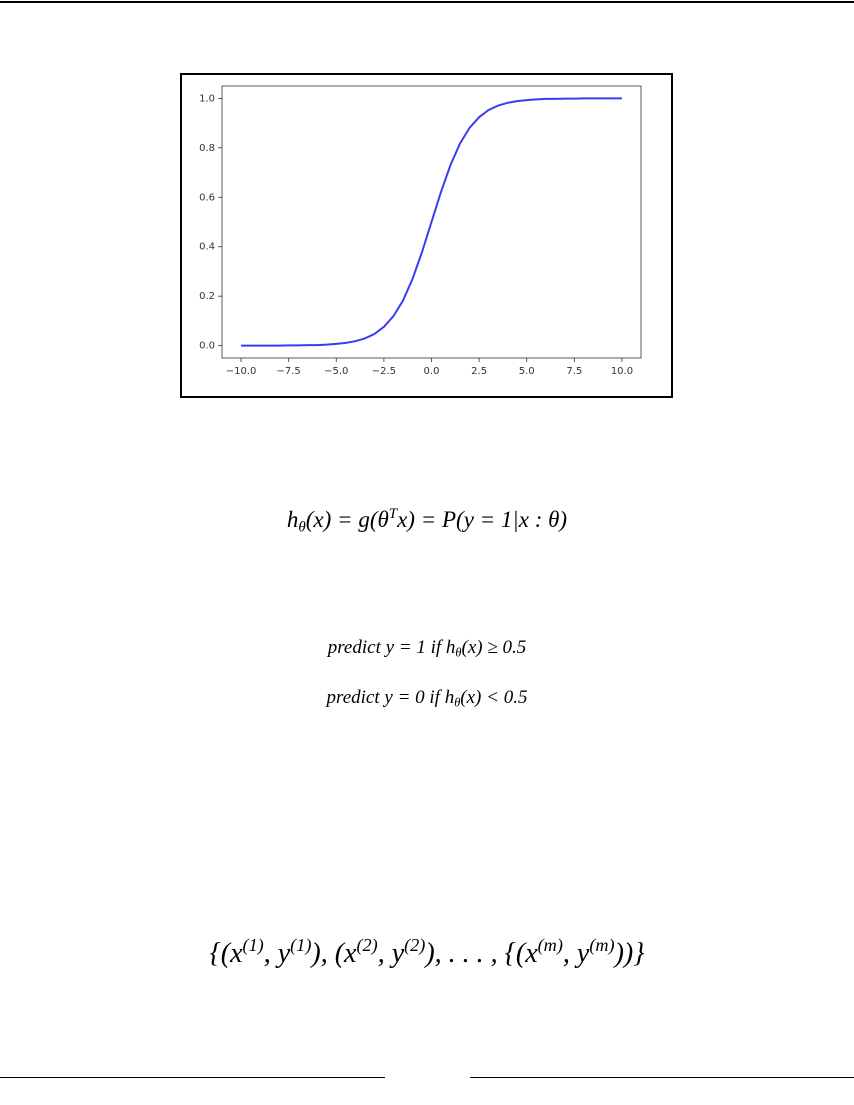 This screenshot has width=854, height=1105. Describe the element at coordinates (393, 514) in the screenshot. I see `eq-sup: T` at that location.